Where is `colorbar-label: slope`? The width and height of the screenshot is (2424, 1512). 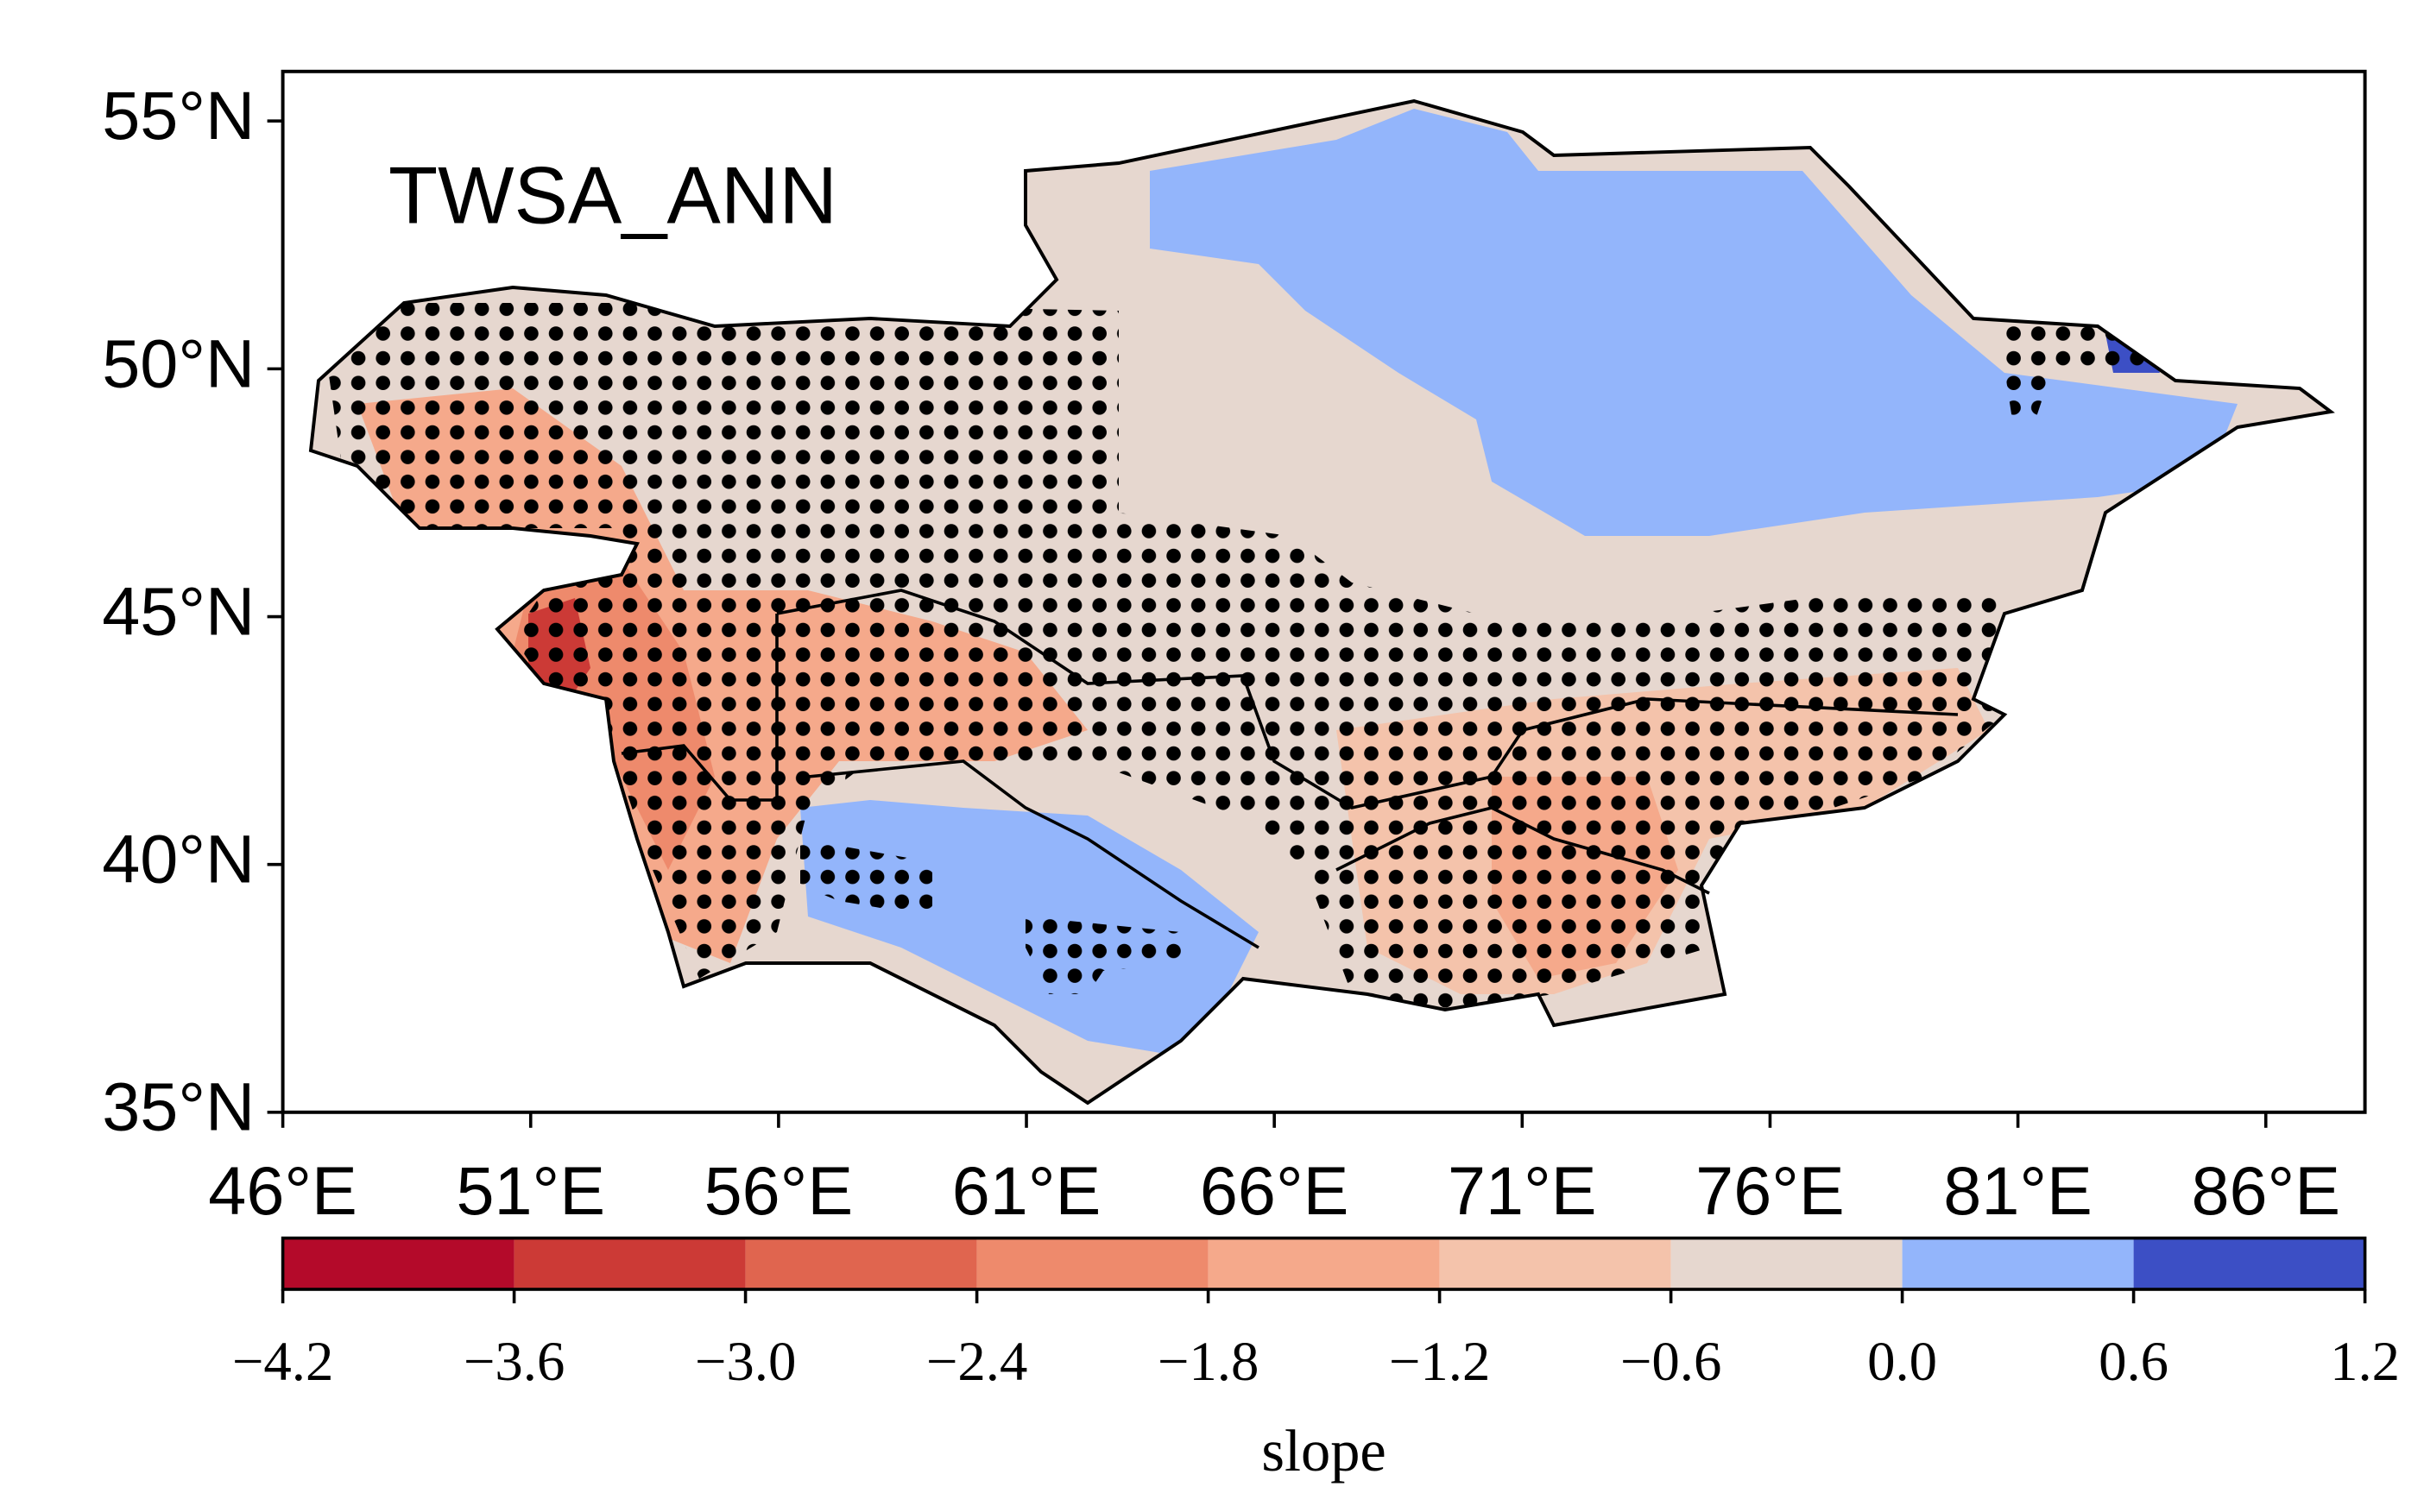 colorbar-label: slope is located at coordinates (1323, 1451).